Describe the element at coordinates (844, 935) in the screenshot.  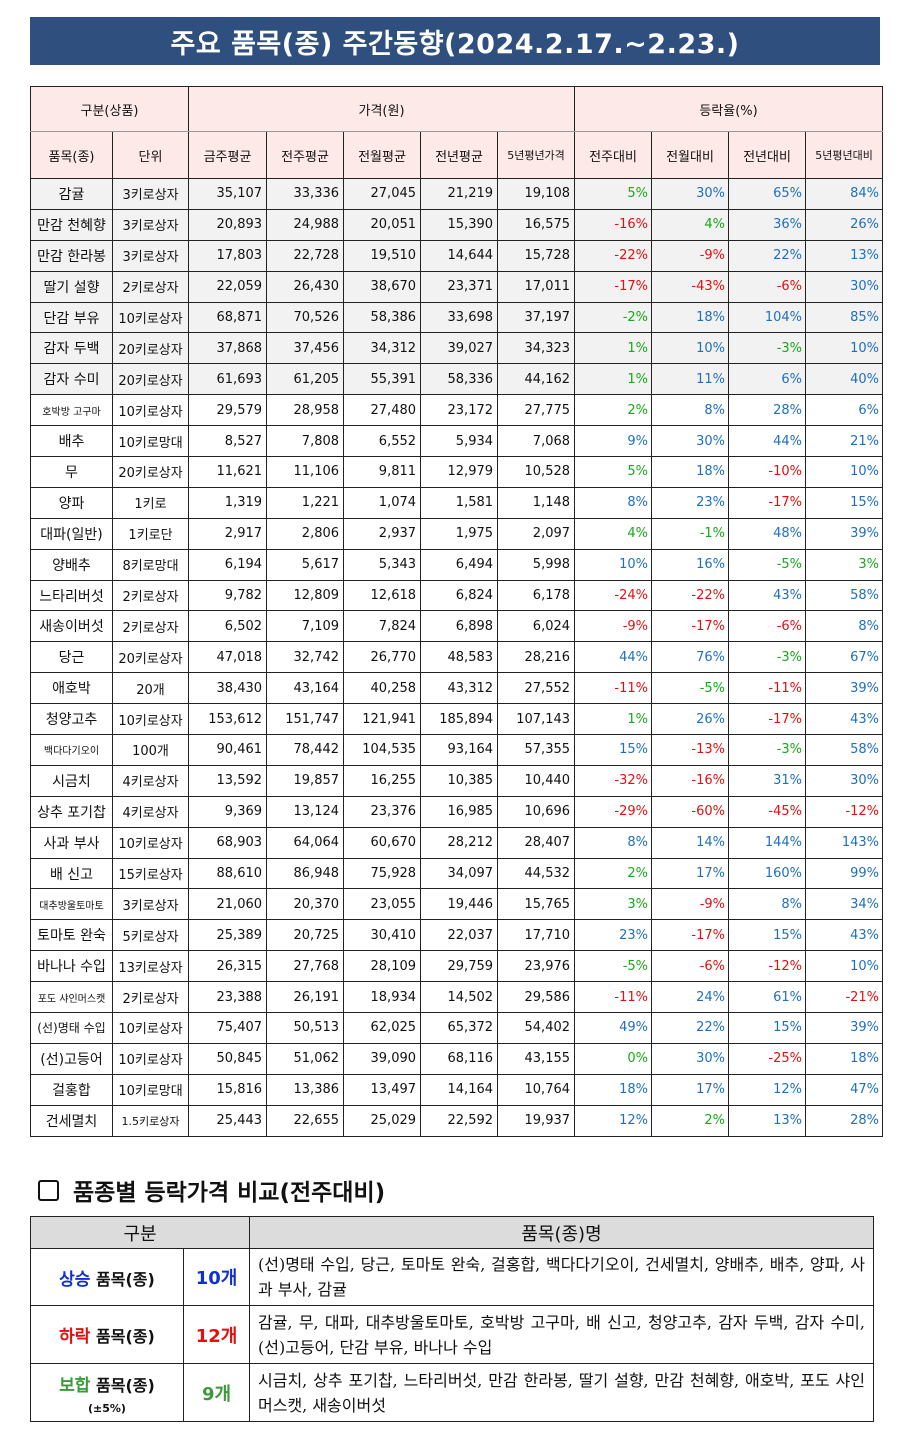
I see `change-cell: 43%` at that location.